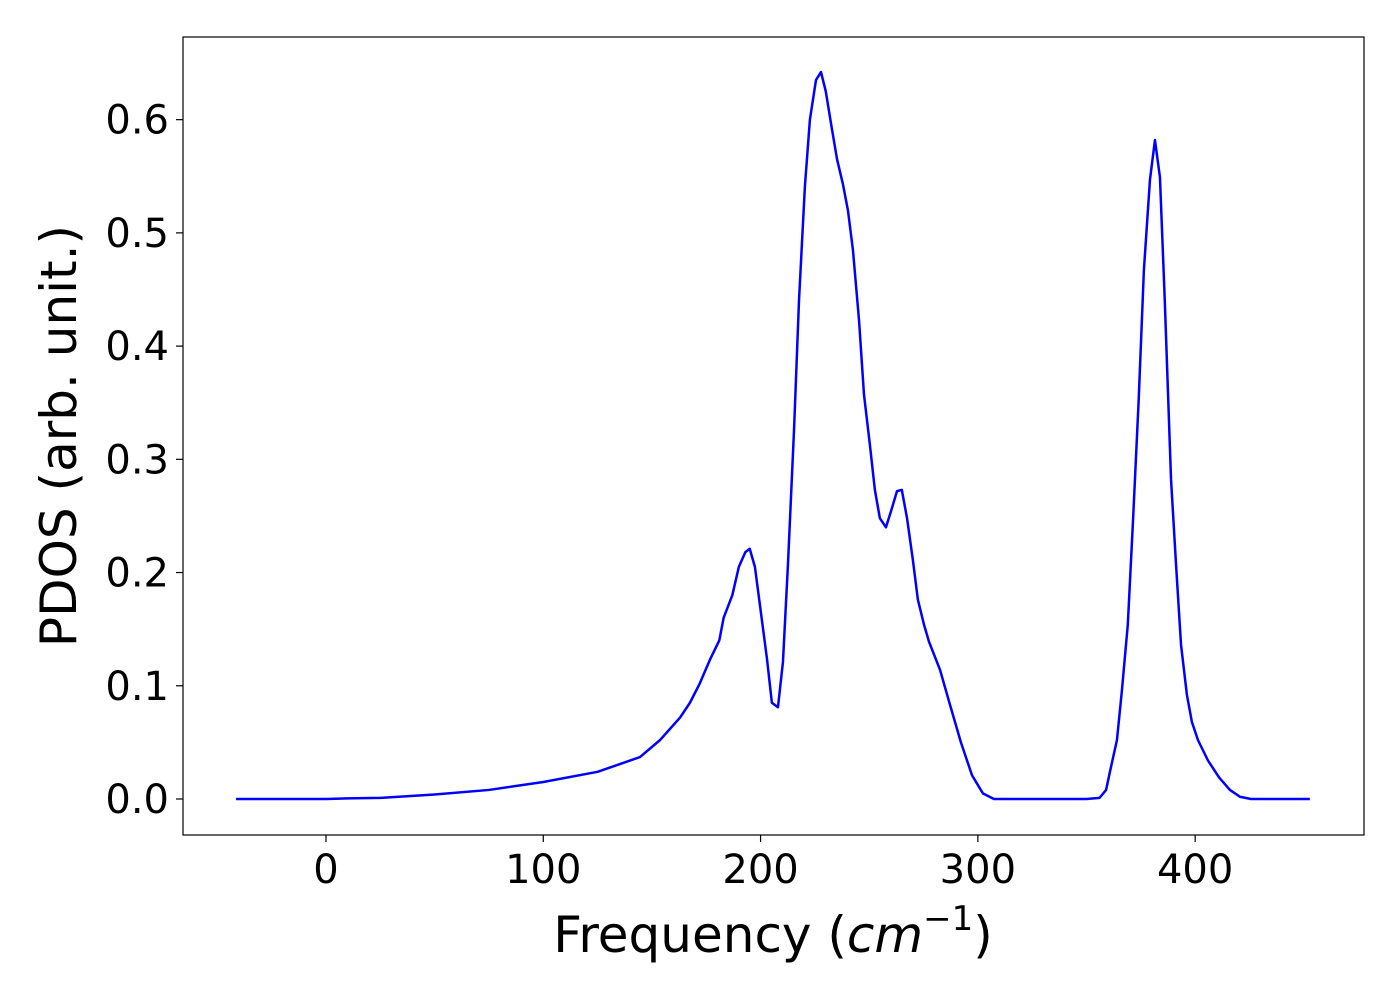 This screenshot has height=1000, width=1400. I want to click on x-axis-label: Frequency (cm−1), so click(773, 931).